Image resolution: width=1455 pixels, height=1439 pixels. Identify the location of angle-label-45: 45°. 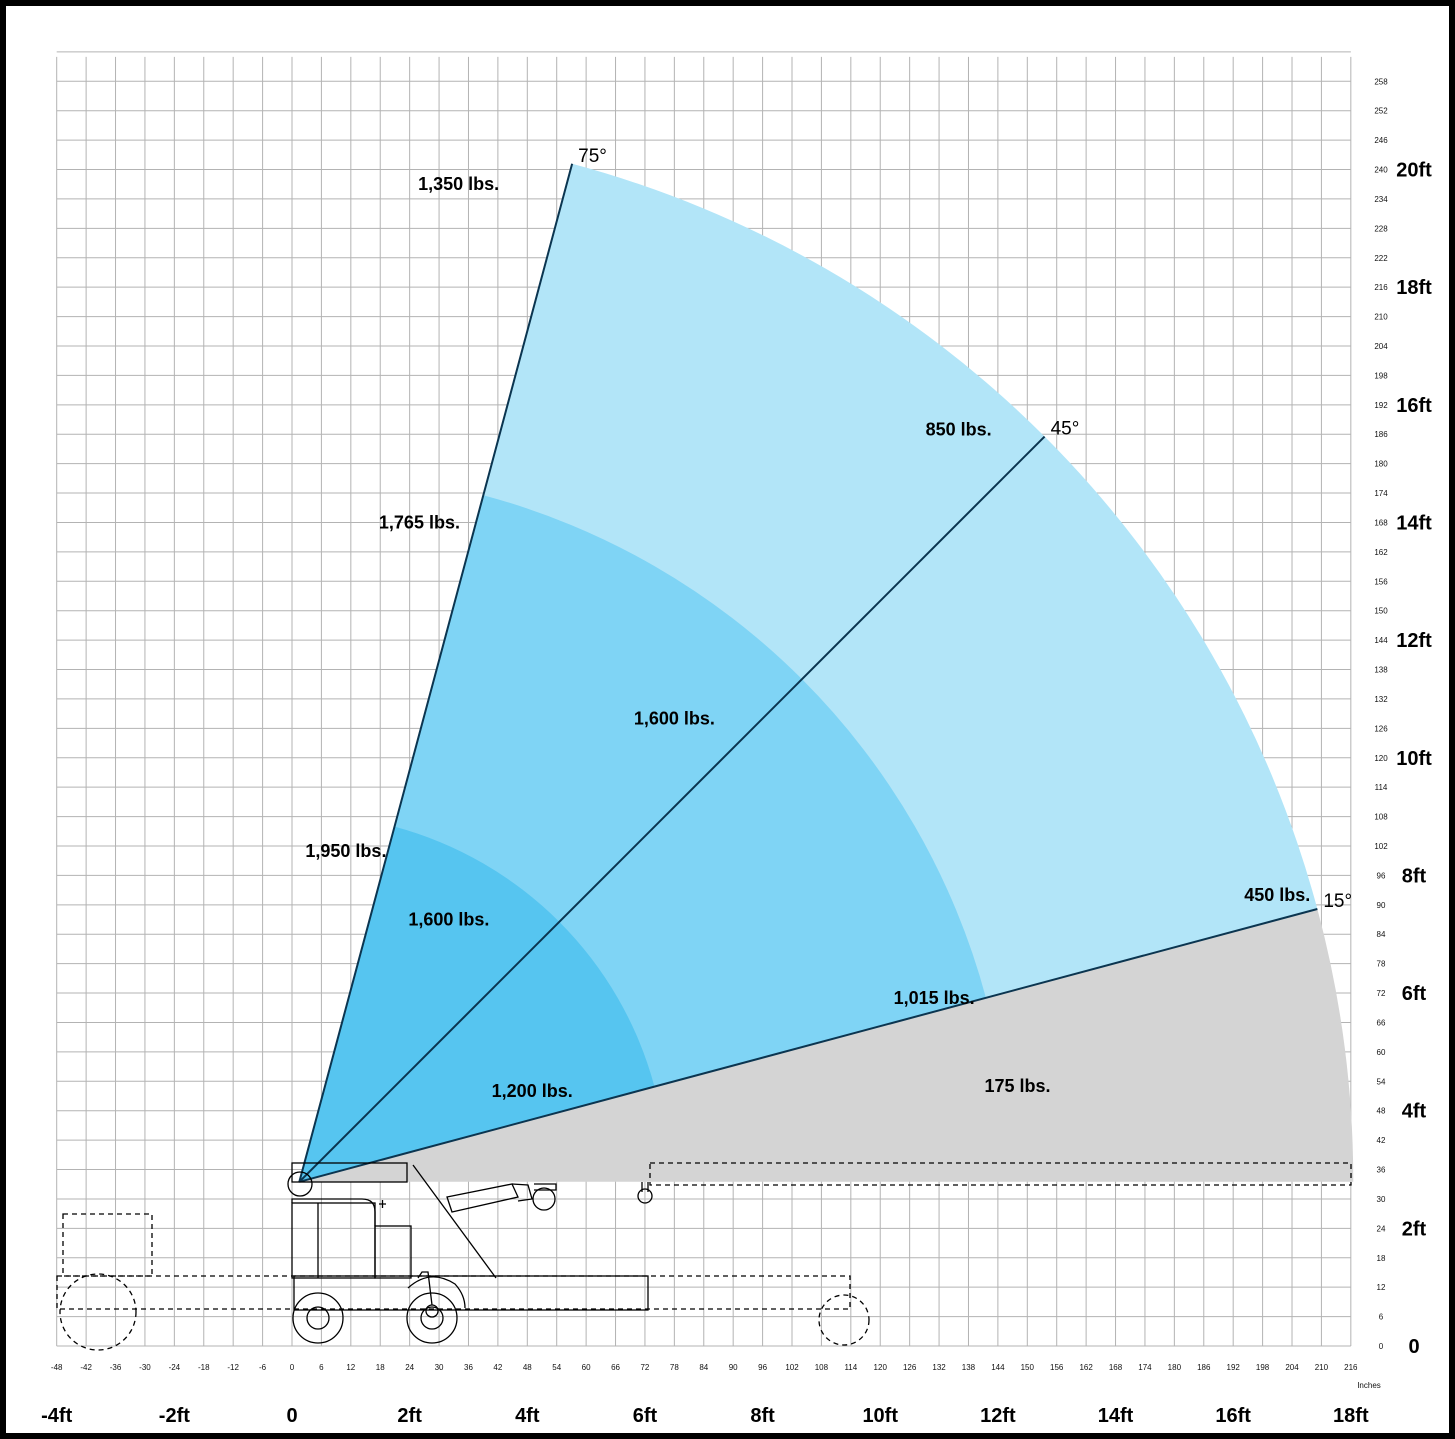
(1065, 429).